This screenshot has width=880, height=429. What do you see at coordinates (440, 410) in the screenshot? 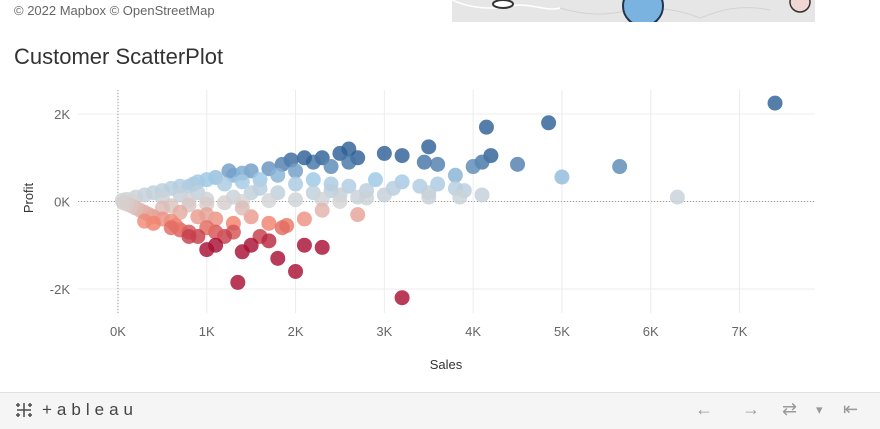
I see `tableau-toolbar: +ableau ← → ⇄ ▾ ⇤` at bounding box center [440, 410].